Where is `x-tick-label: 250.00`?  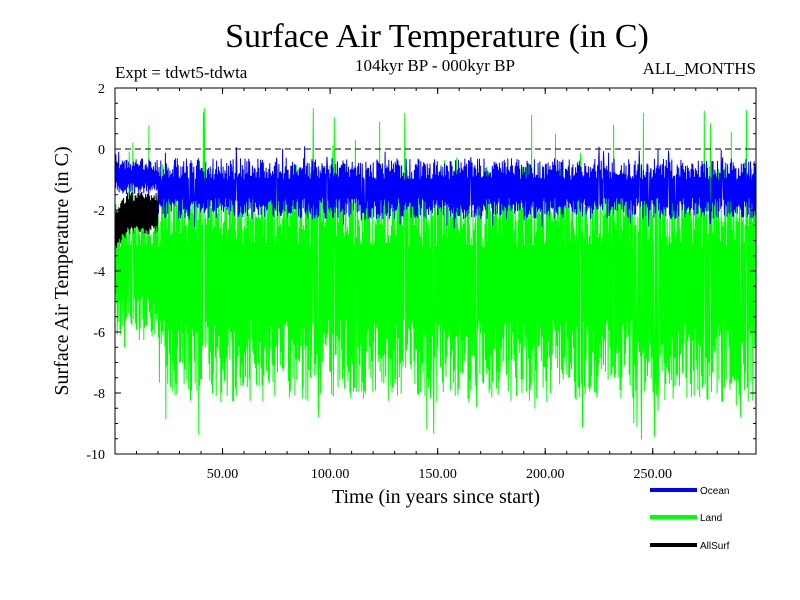
x-tick-label: 250.00 is located at coordinates (653, 474).